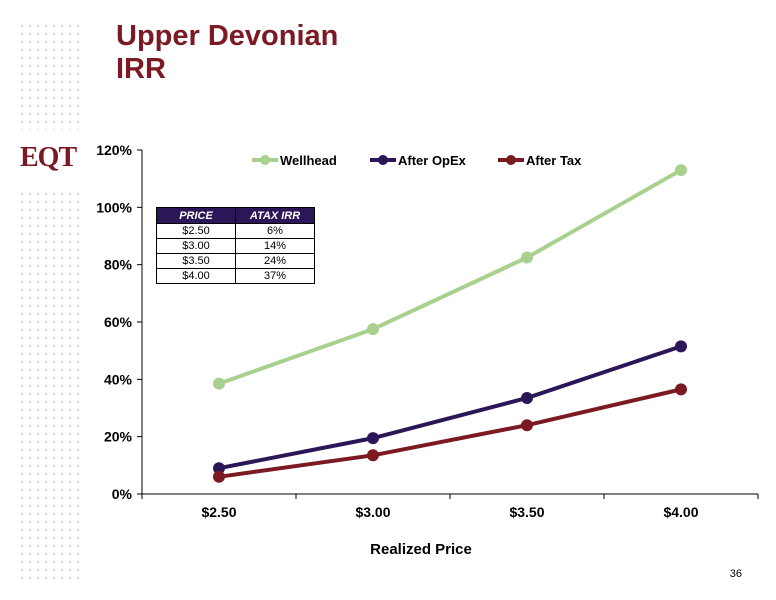  What do you see at coordinates (196, 215) in the screenshot?
I see `table-header-price: PRICE` at bounding box center [196, 215].